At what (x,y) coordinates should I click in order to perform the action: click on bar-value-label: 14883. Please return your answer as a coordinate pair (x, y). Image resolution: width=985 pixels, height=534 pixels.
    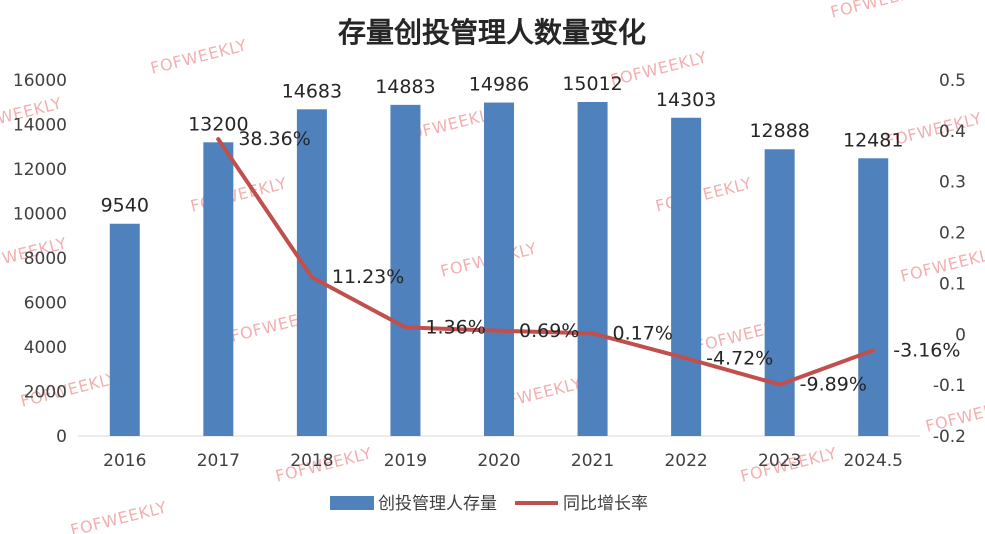
    Looking at the image, I should click on (405, 87).